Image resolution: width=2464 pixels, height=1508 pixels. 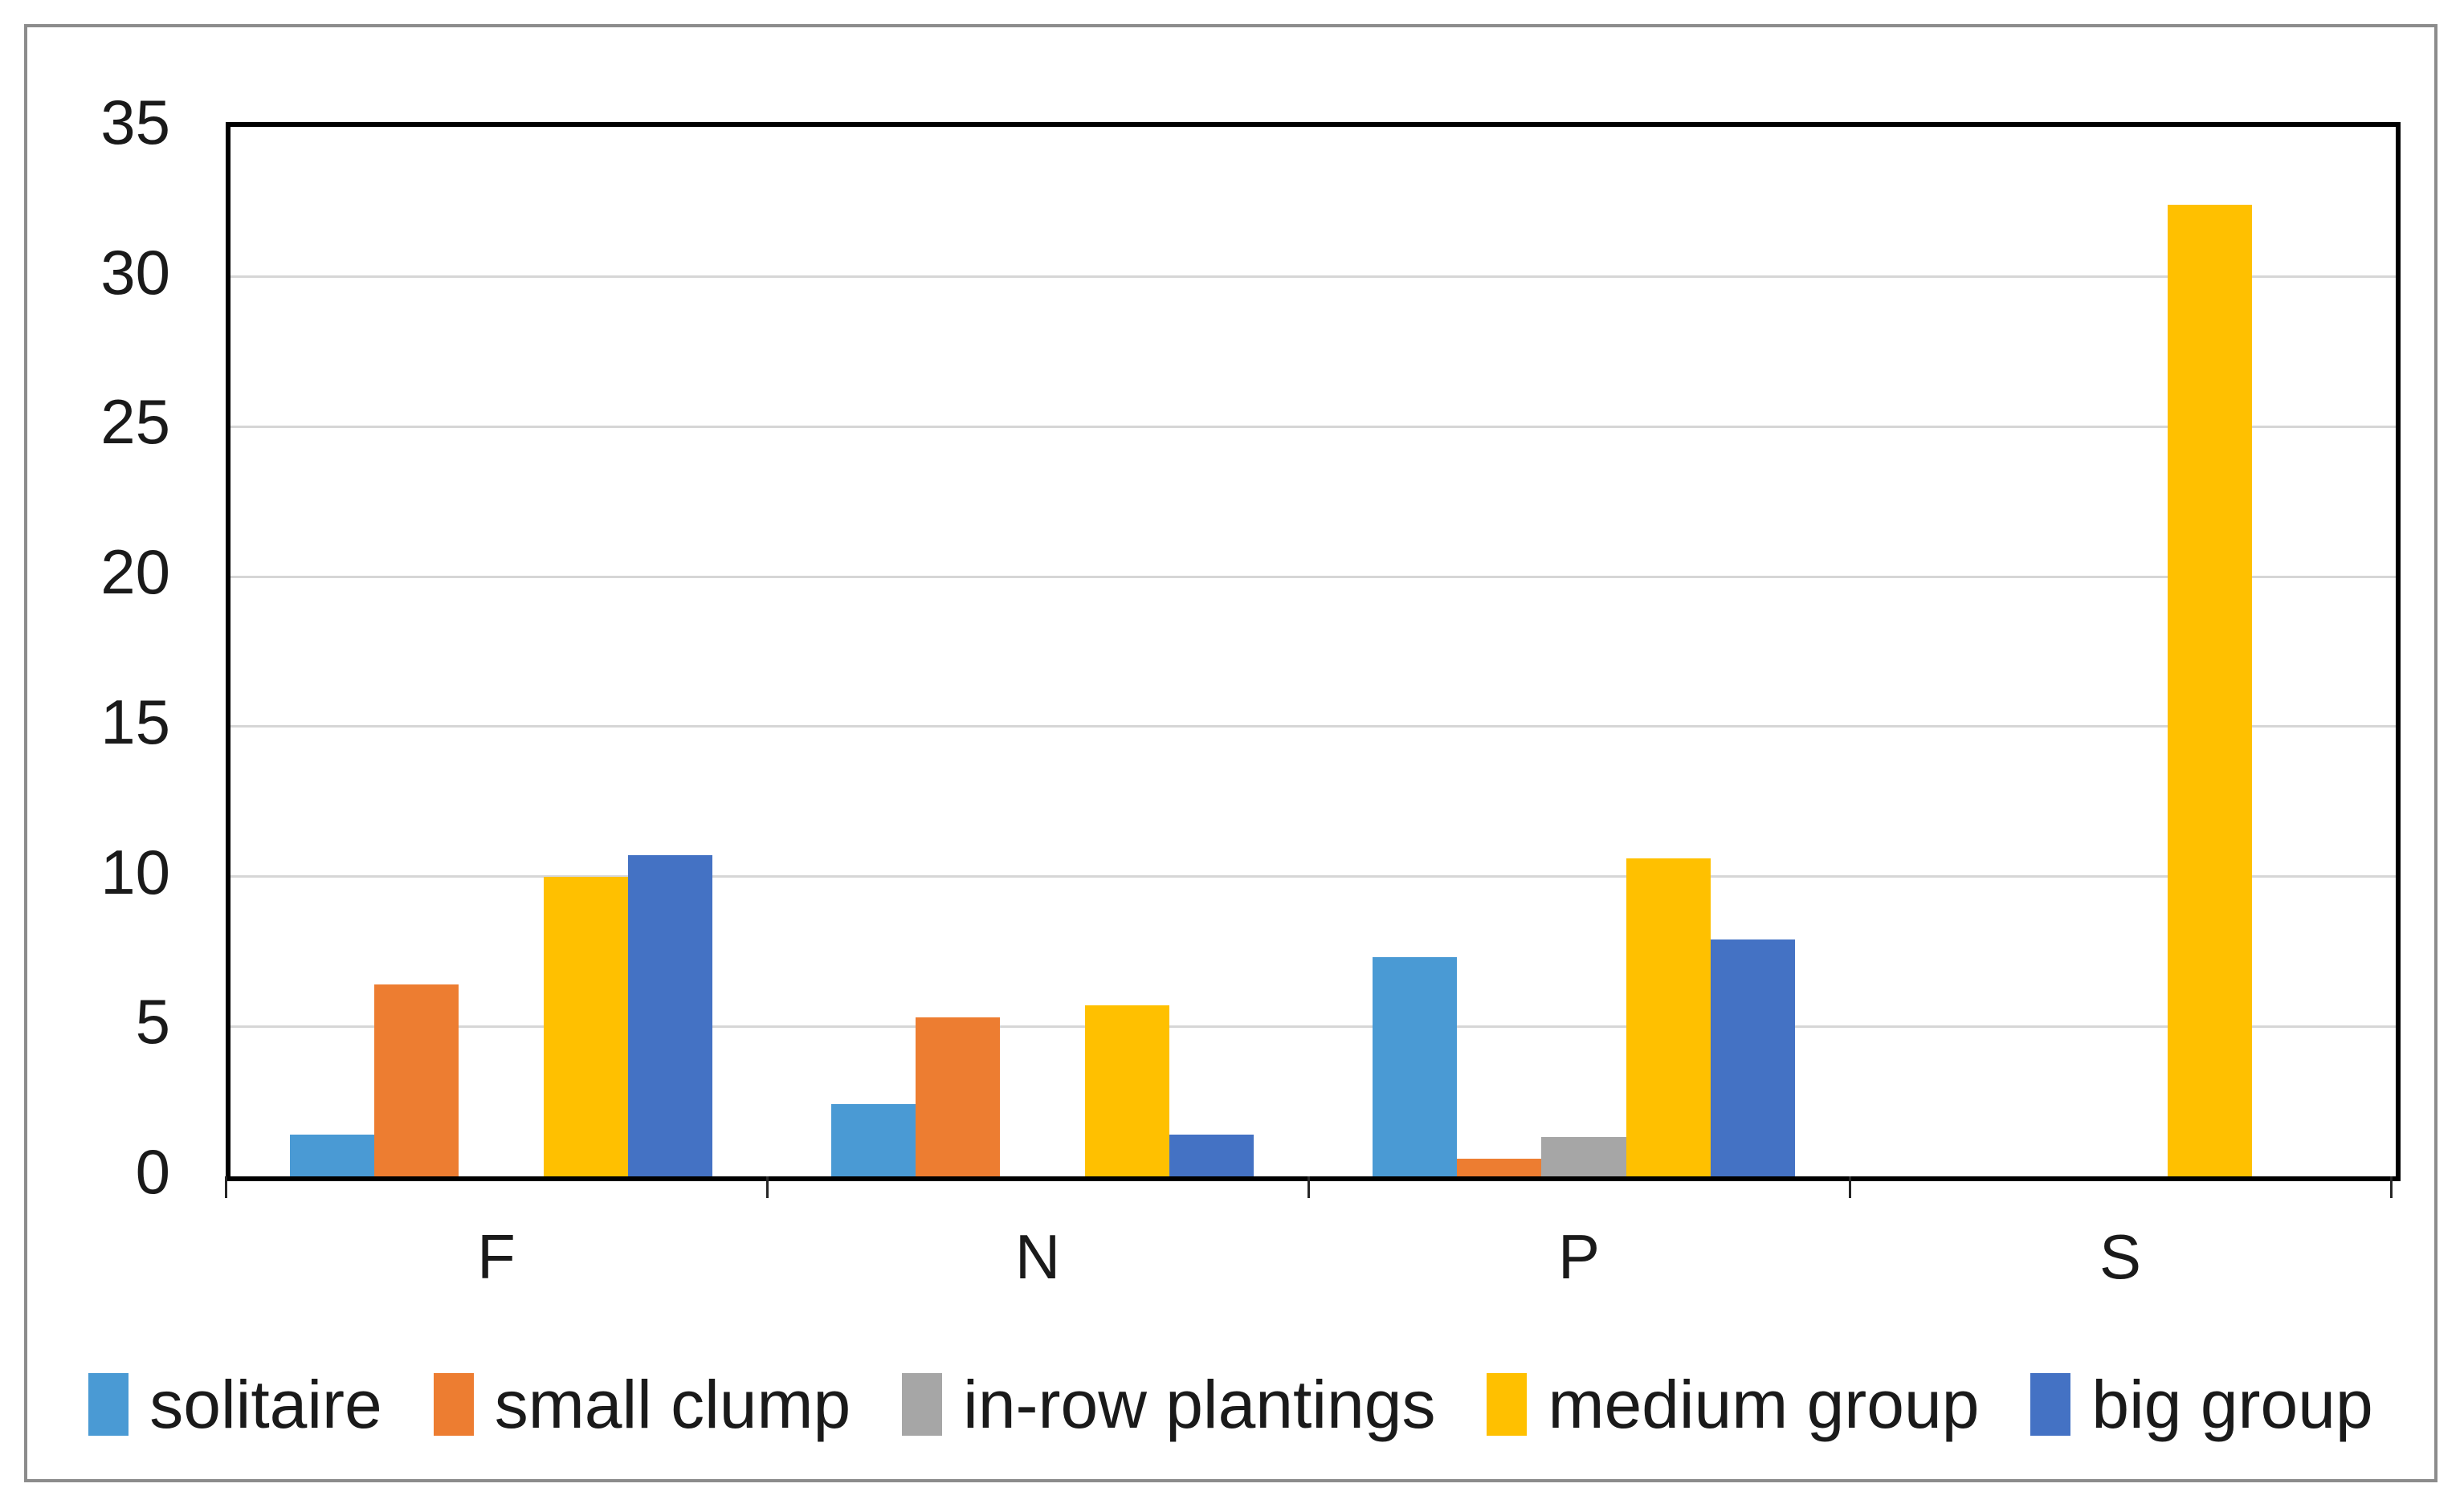 I want to click on bar-P-solitaire, so click(x=1415, y=1067).